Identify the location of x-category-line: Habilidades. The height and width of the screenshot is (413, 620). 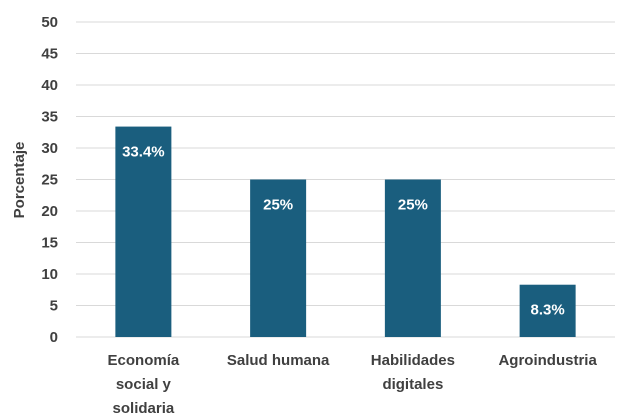
(413, 360).